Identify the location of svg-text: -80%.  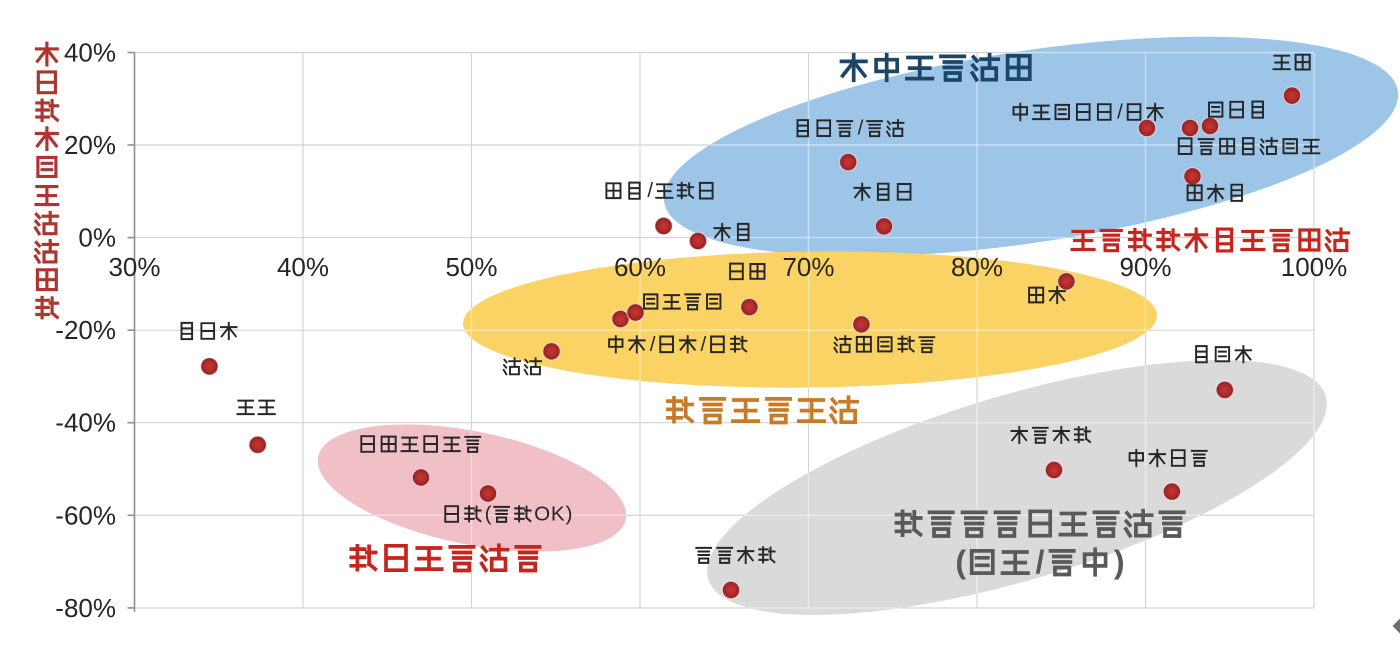
(85, 608).